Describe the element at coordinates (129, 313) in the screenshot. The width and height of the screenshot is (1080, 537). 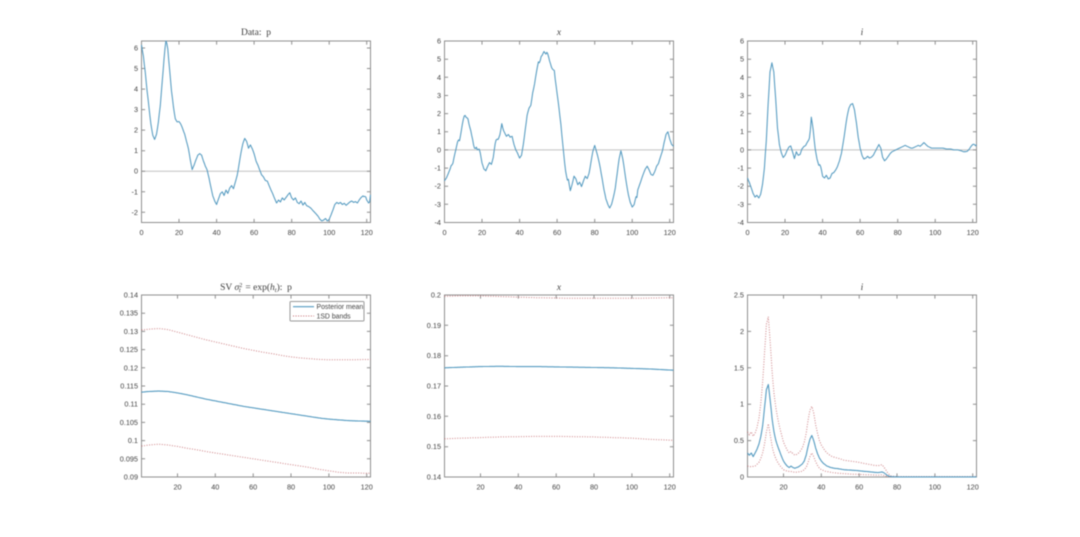
I see `svg-text: 0.135` at that location.